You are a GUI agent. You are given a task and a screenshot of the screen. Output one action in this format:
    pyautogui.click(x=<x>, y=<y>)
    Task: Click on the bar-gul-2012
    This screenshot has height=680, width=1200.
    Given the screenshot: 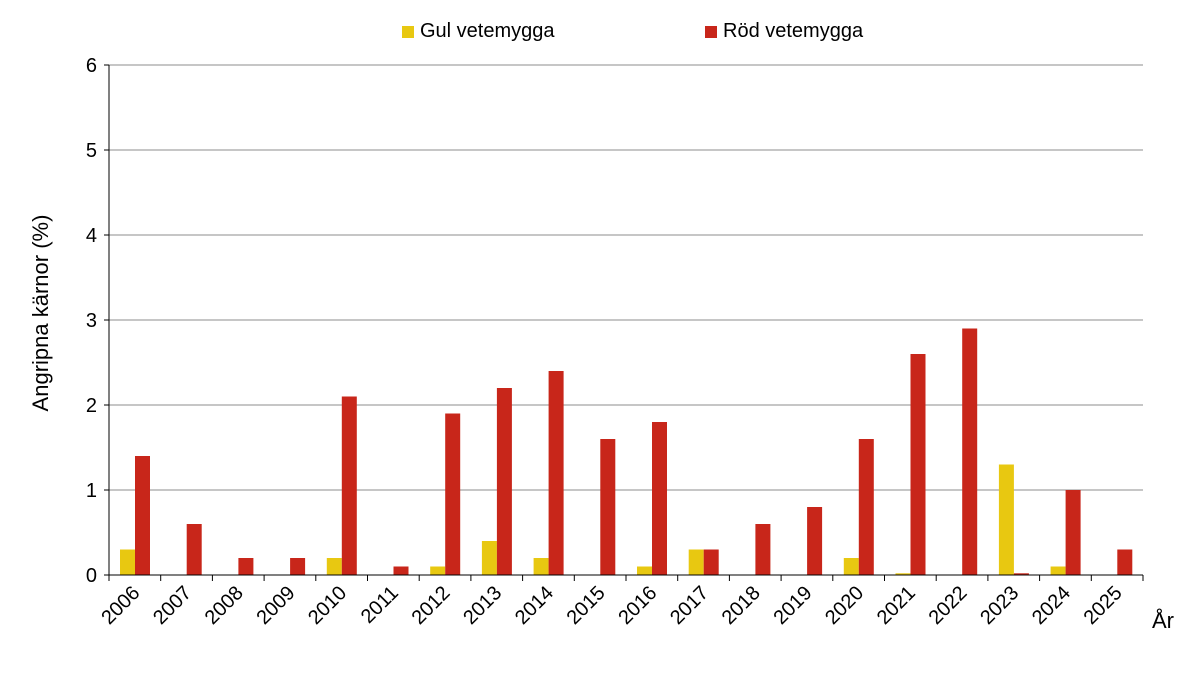 What is the action you would take?
    pyautogui.click(x=438, y=570)
    